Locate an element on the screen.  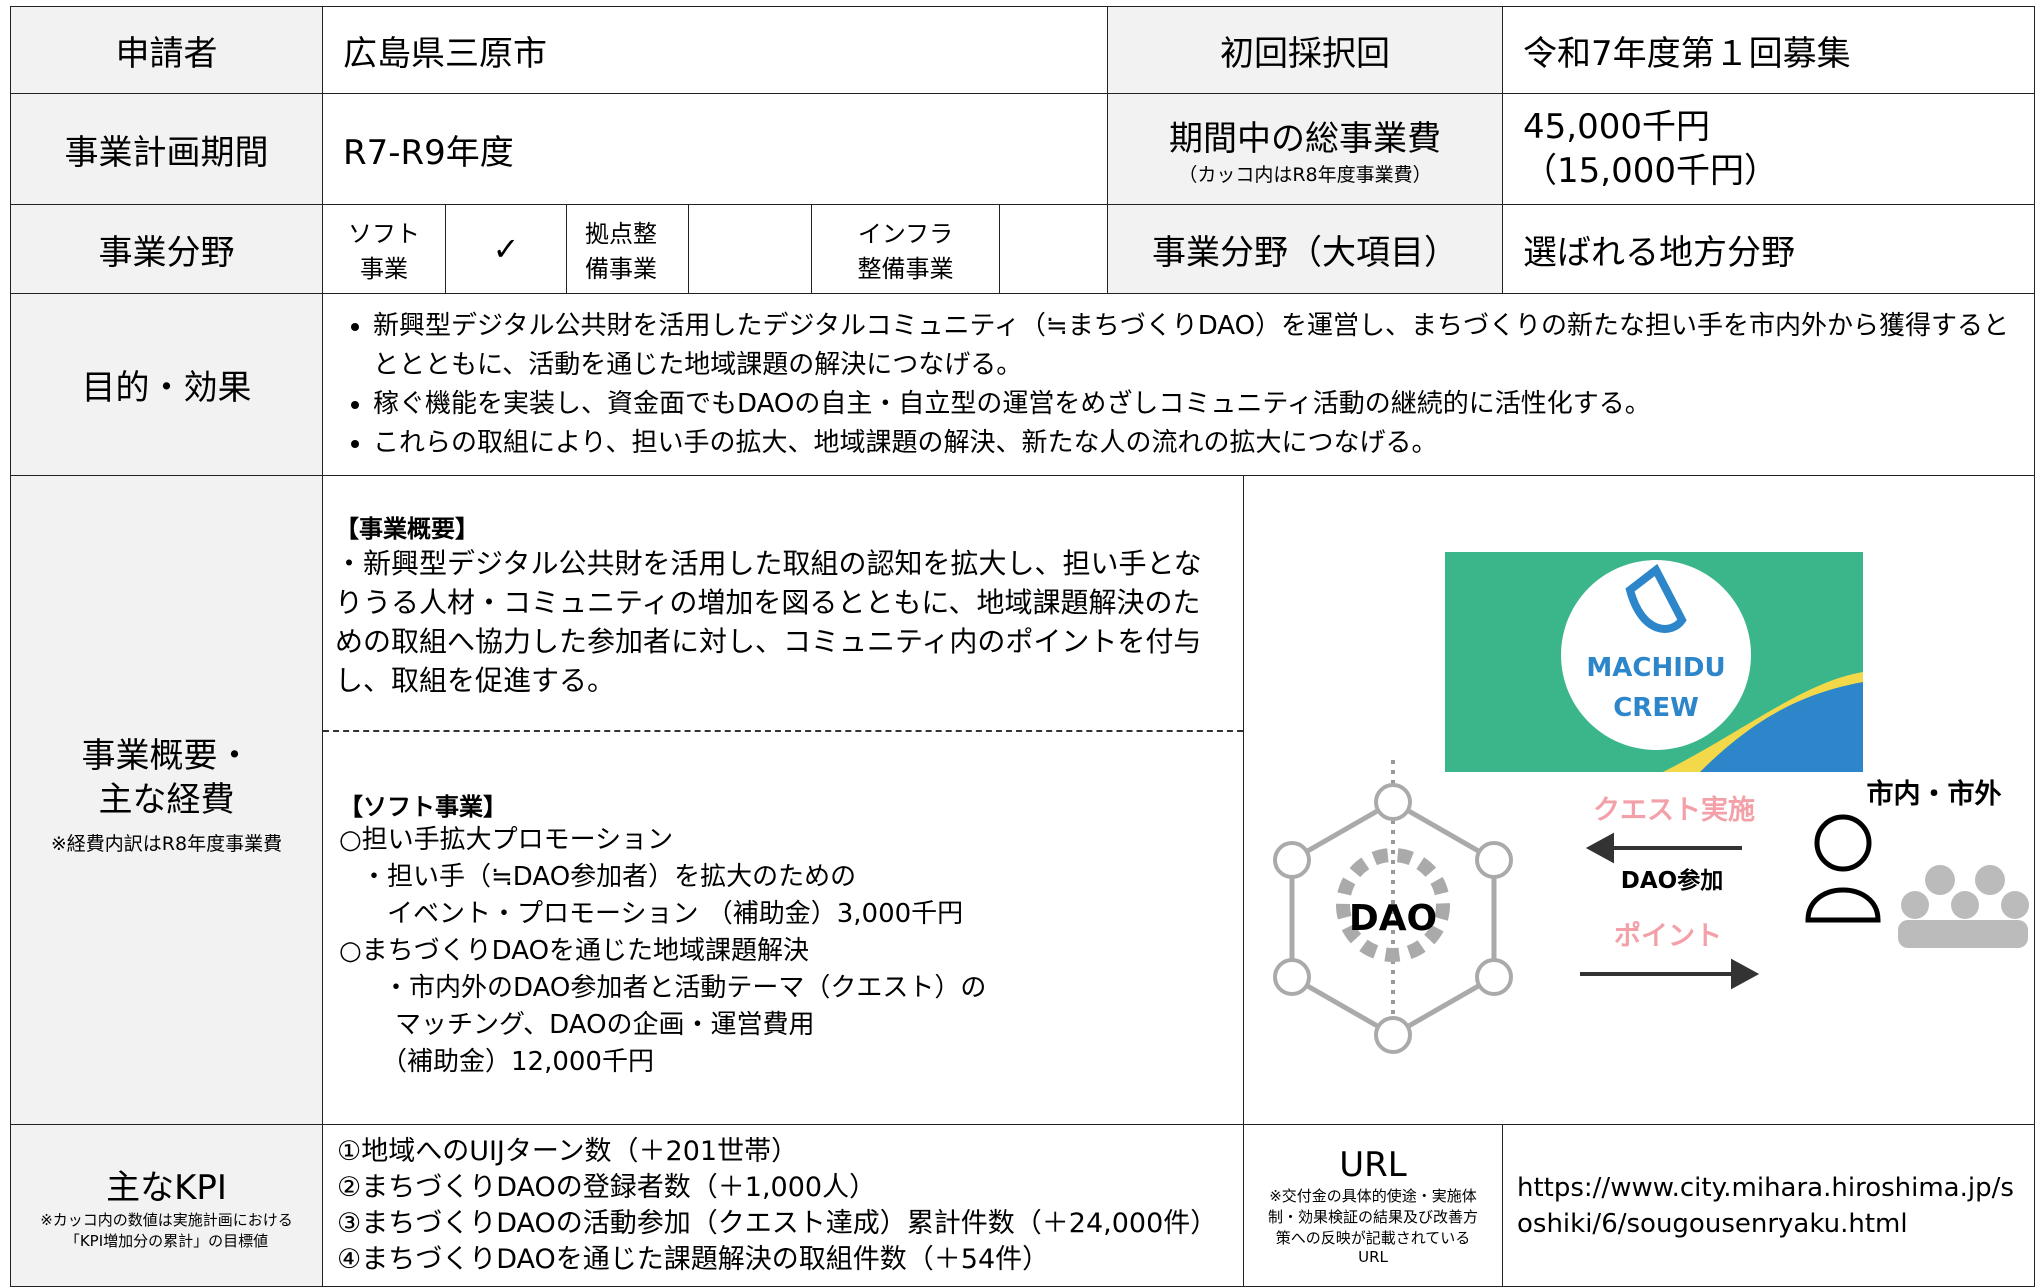
text: 事業計画期間 is located at coordinates (166, 152).